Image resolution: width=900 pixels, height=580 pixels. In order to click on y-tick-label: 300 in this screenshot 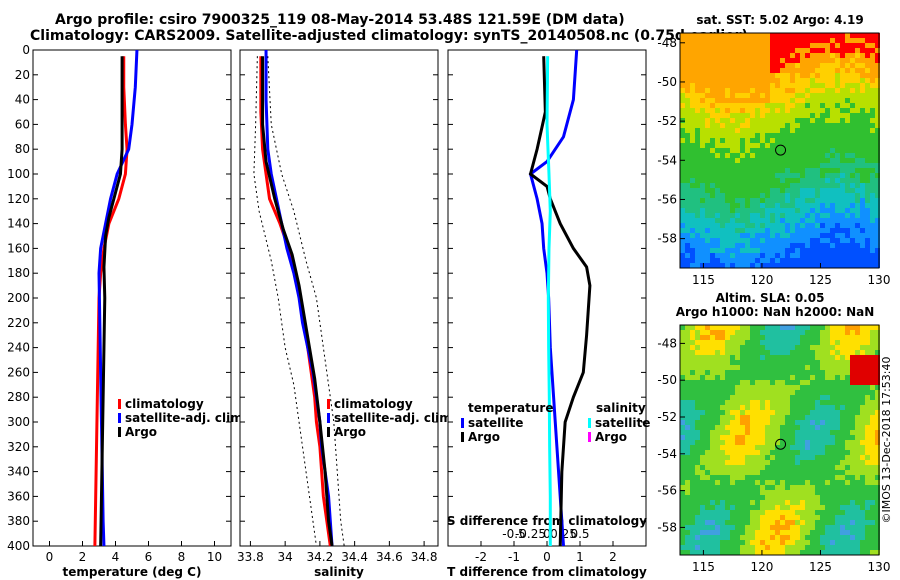, I will do `click(18, 422)`.